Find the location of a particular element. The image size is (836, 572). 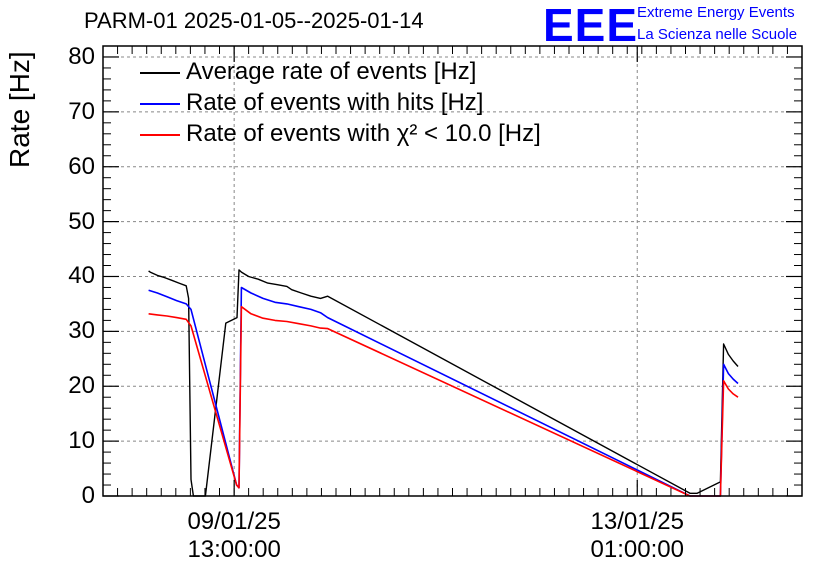

x-tick-label: 09/01/25 13:00:00 is located at coordinates (234, 536).